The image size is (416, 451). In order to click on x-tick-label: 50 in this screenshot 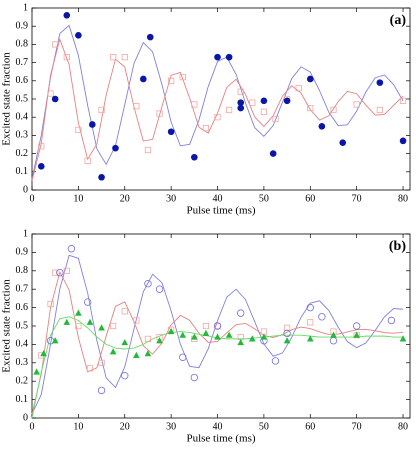, I will do `click(264, 426)`.